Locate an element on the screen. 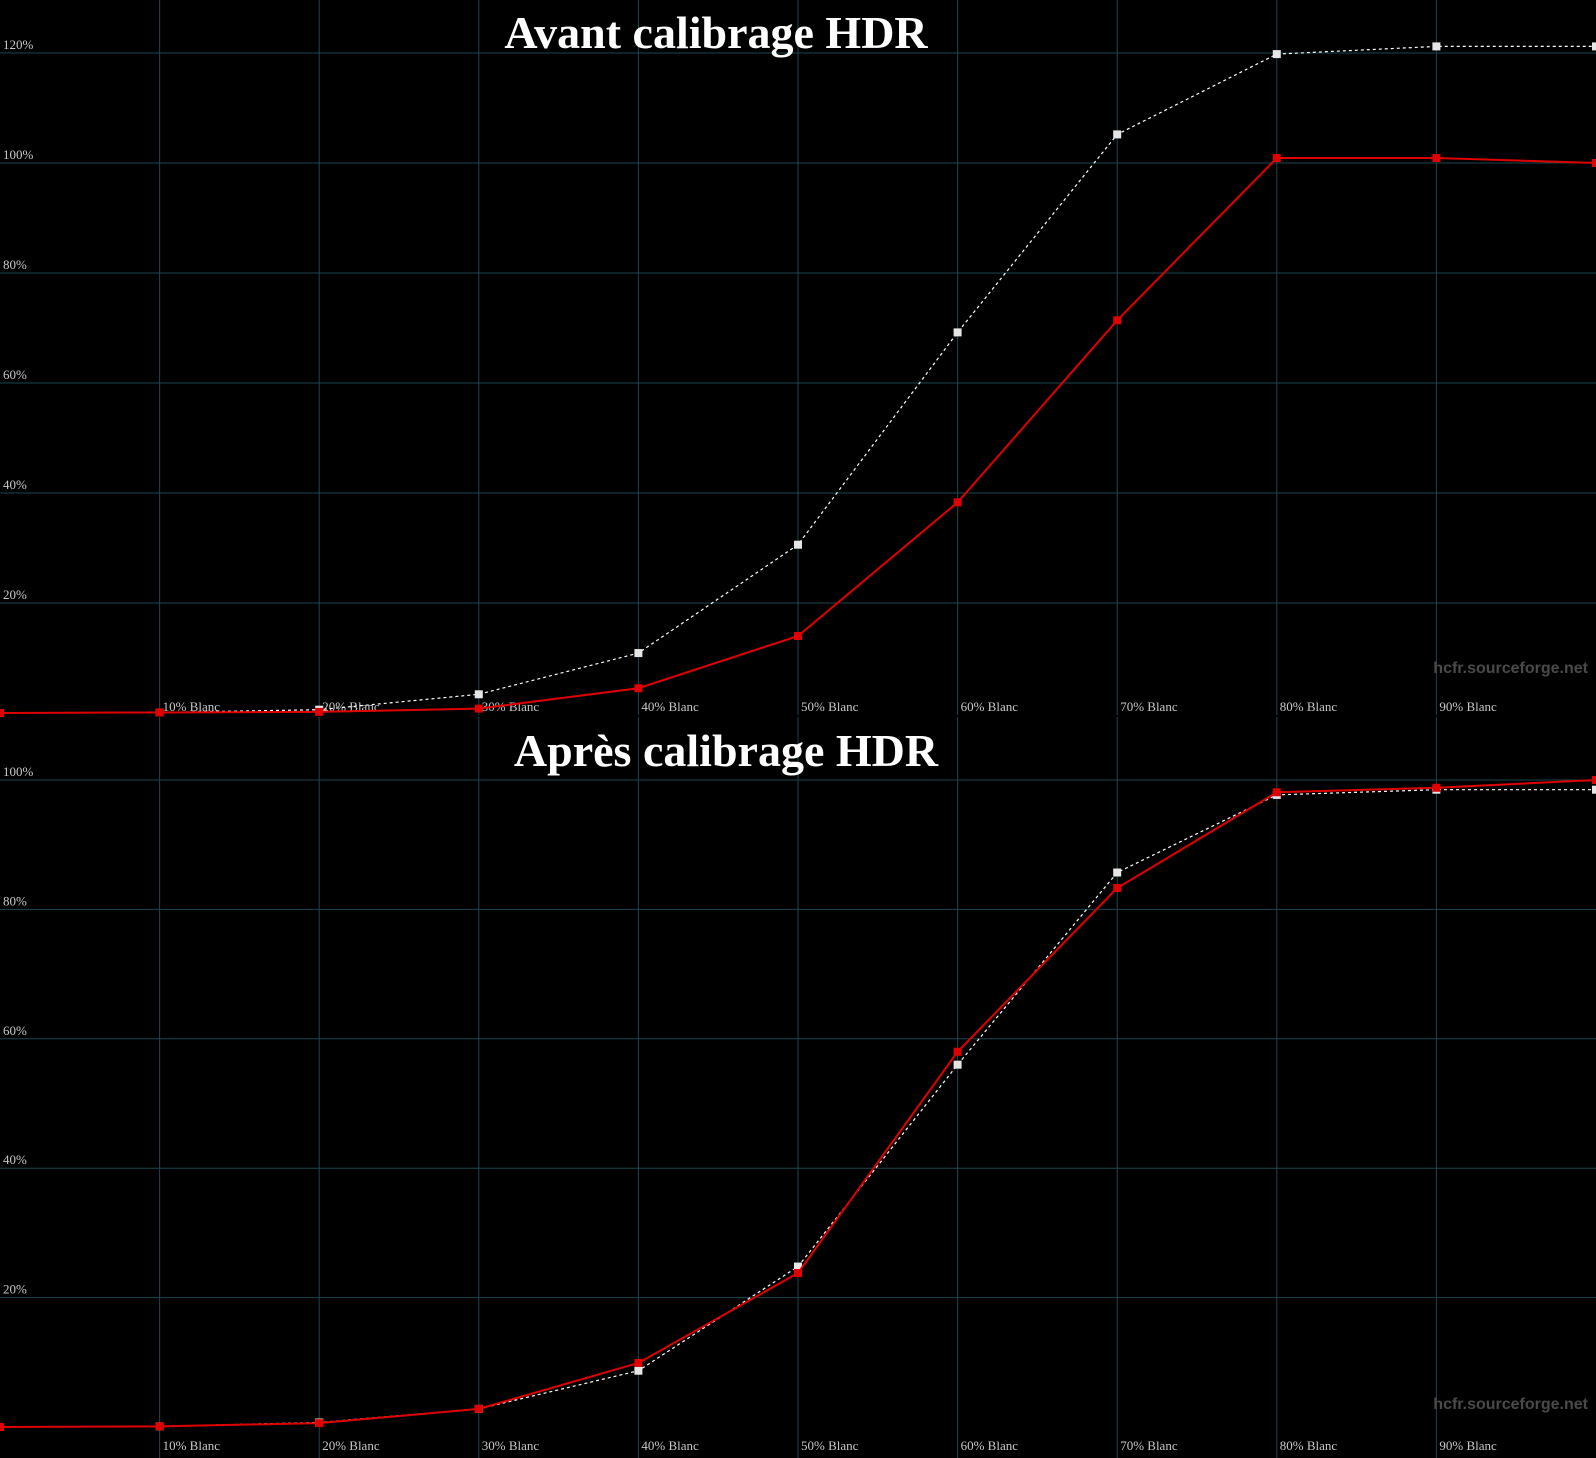 This screenshot has width=1596, height=1458. chart-title: Avant calibrage HDR is located at coordinates (716, 32).